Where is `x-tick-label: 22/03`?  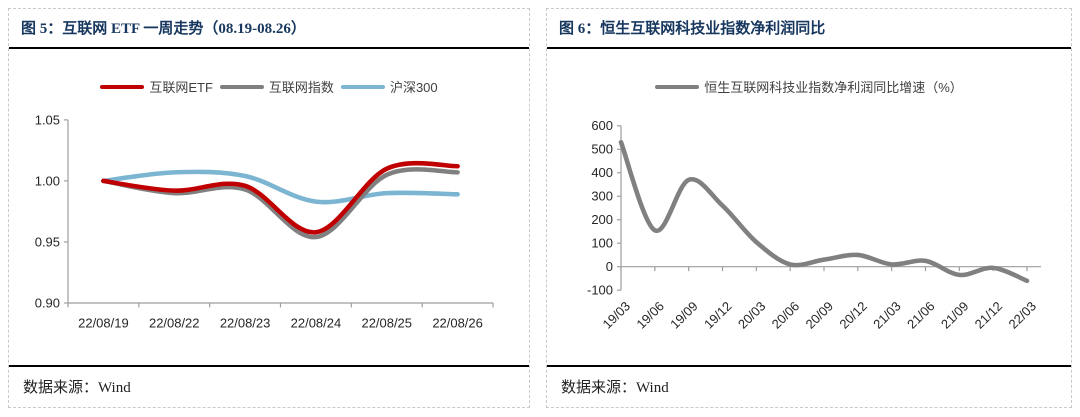 x-tick-label: 22/03 is located at coordinates (1022, 315).